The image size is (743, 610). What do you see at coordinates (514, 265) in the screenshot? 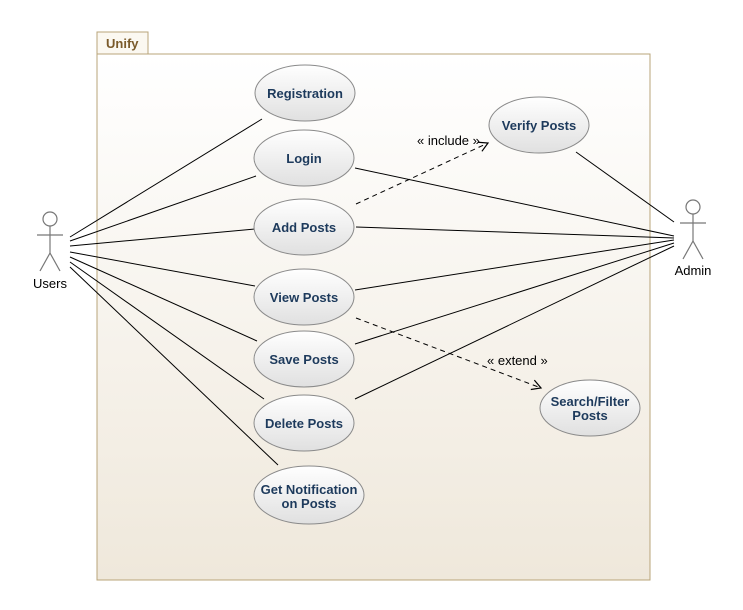
I see `assoc-admin-view-posts` at bounding box center [514, 265].